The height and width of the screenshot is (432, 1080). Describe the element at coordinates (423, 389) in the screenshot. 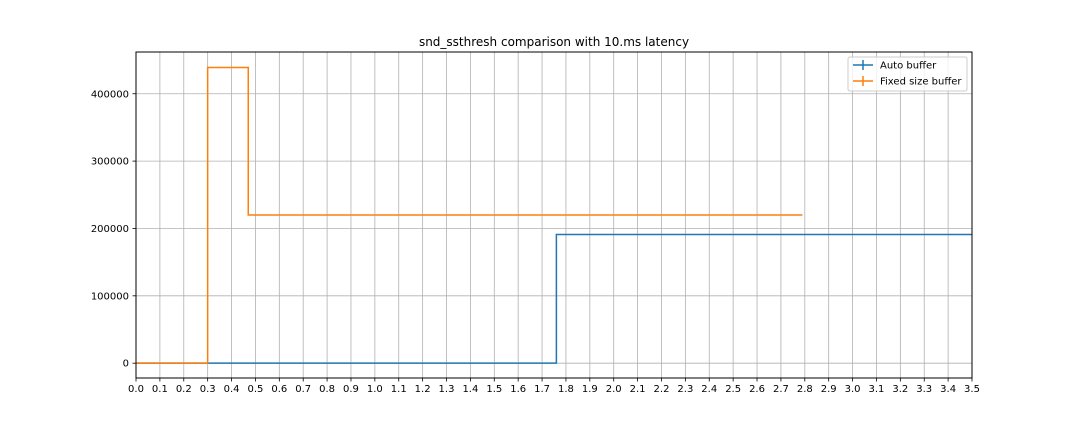

I see `x-tick-label: 1.2` at that location.